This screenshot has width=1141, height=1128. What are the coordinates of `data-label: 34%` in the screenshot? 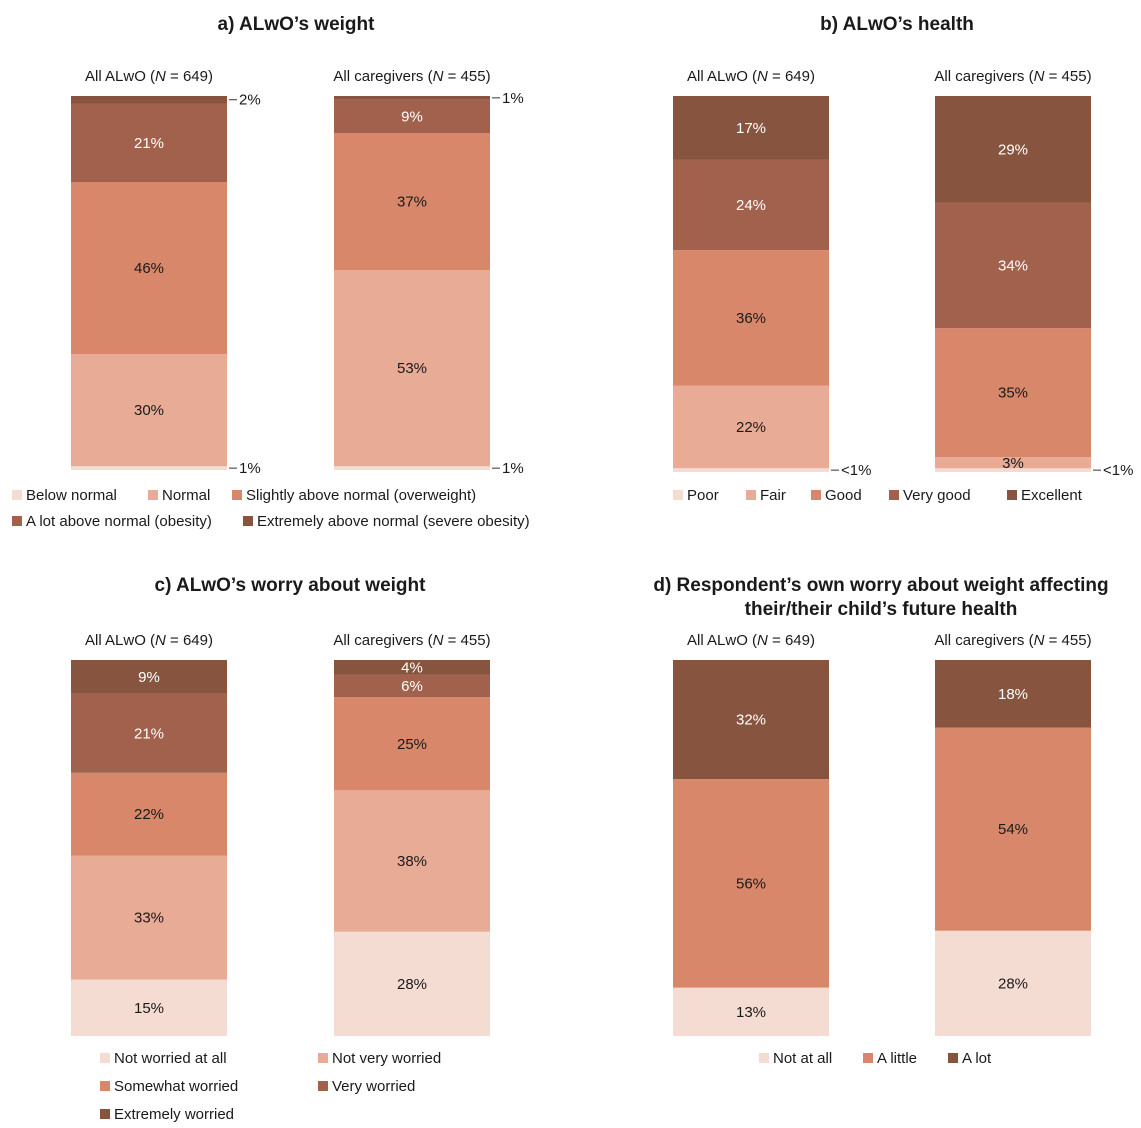 It's located at (1013, 266).